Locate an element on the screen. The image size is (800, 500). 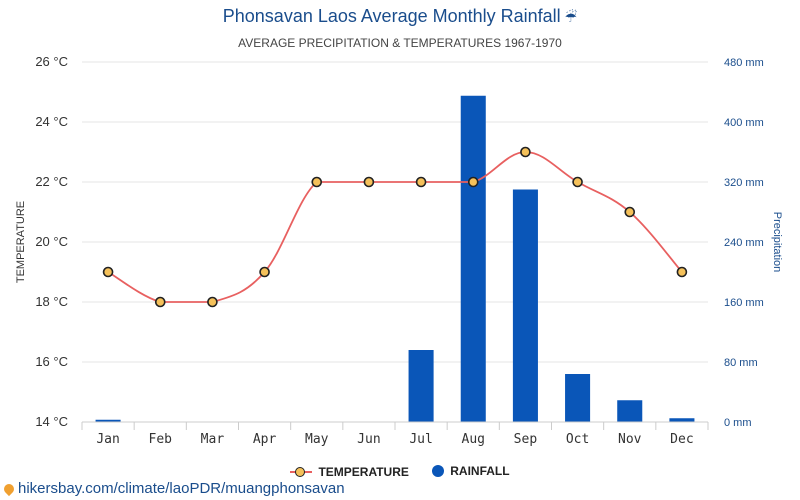
legend-rainfall-label: RAINFALL is located at coordinates (480, 471).